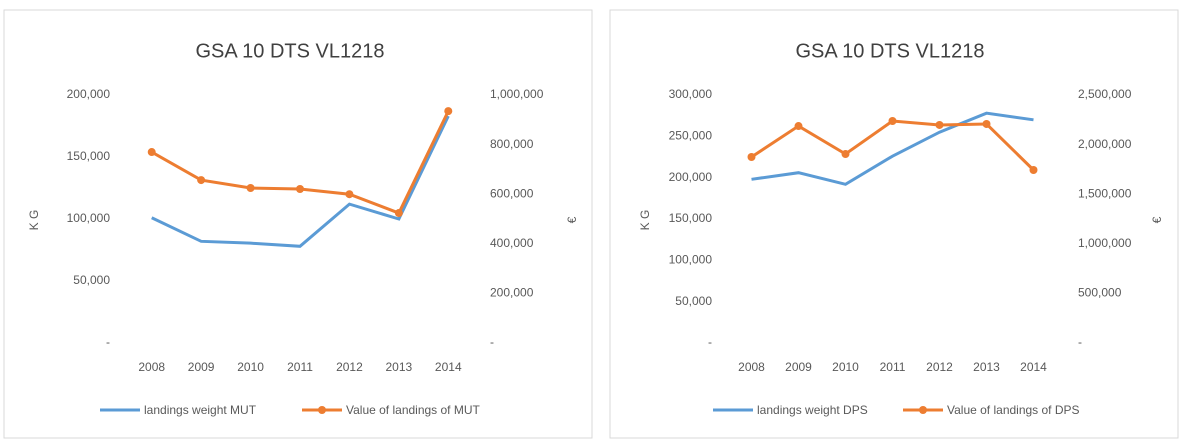  Describe the element at coordinates (413, 410) in the screenshot. I see `legend-label: Value of landings of MUT` at that location.